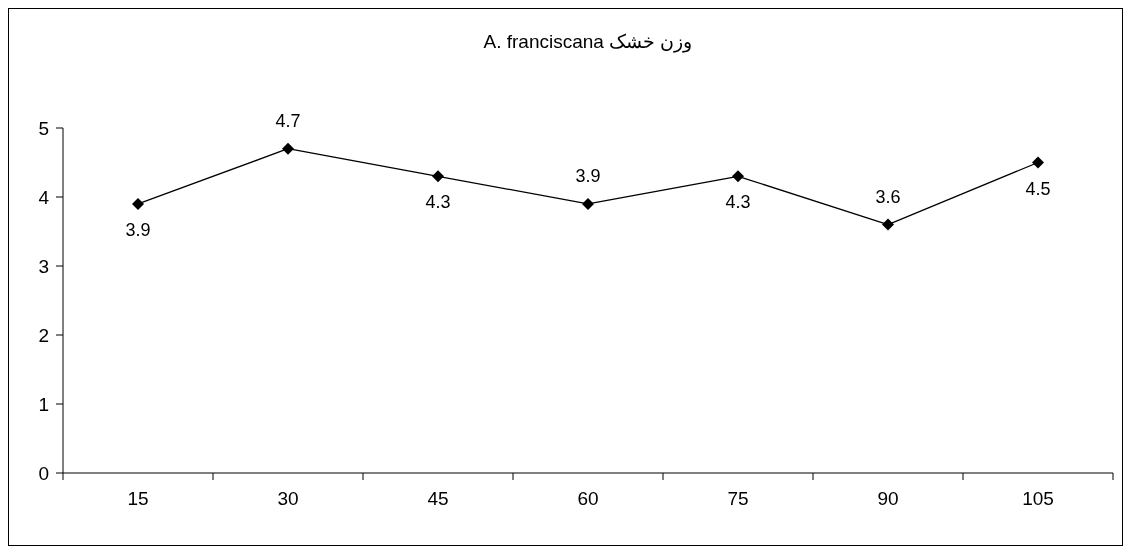  I want to click on y-tick-label: 2, so click(43, 335).